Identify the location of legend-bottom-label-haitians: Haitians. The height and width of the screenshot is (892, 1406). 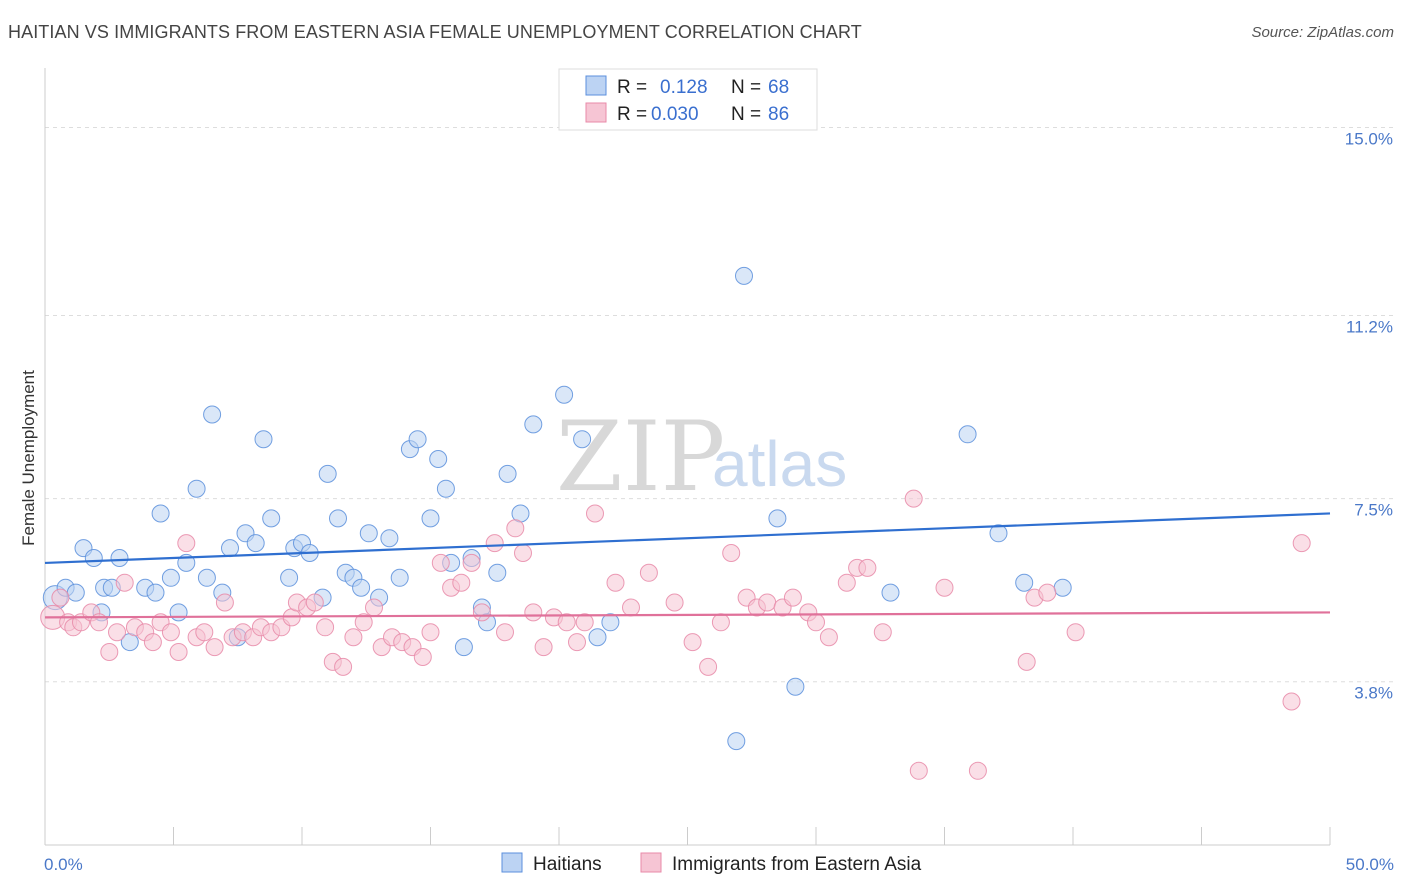
(567, 864).